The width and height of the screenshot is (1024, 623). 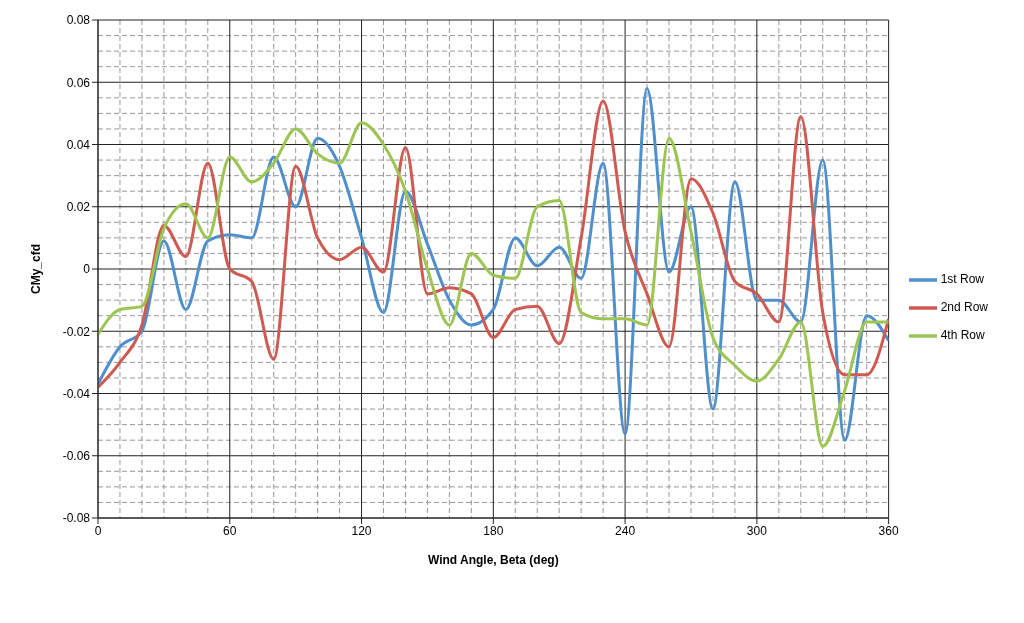 I want to click on legend-label: 2nd Row, so click(x=964, y=307).